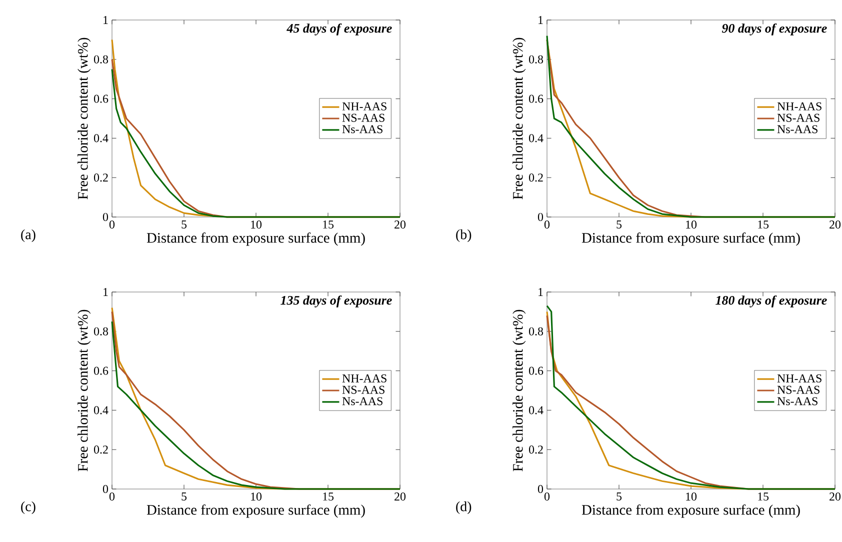  I want to click on chart-title: 135 days of exposure, so click(336, 301).